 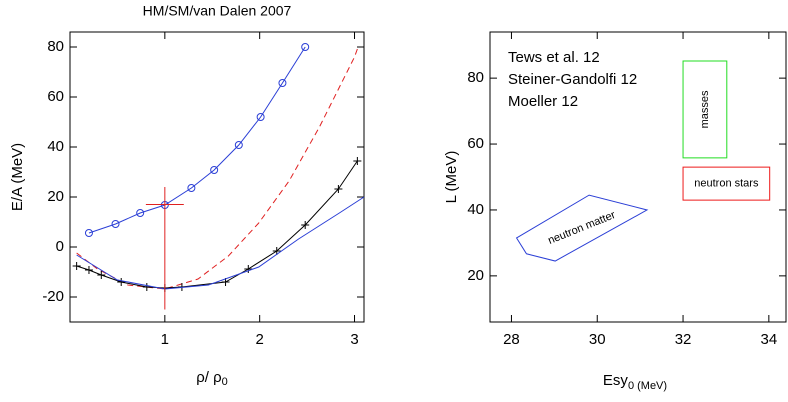 I want to click on x-axis-label: Esy0 (MeV), so click(x=635, y=382).